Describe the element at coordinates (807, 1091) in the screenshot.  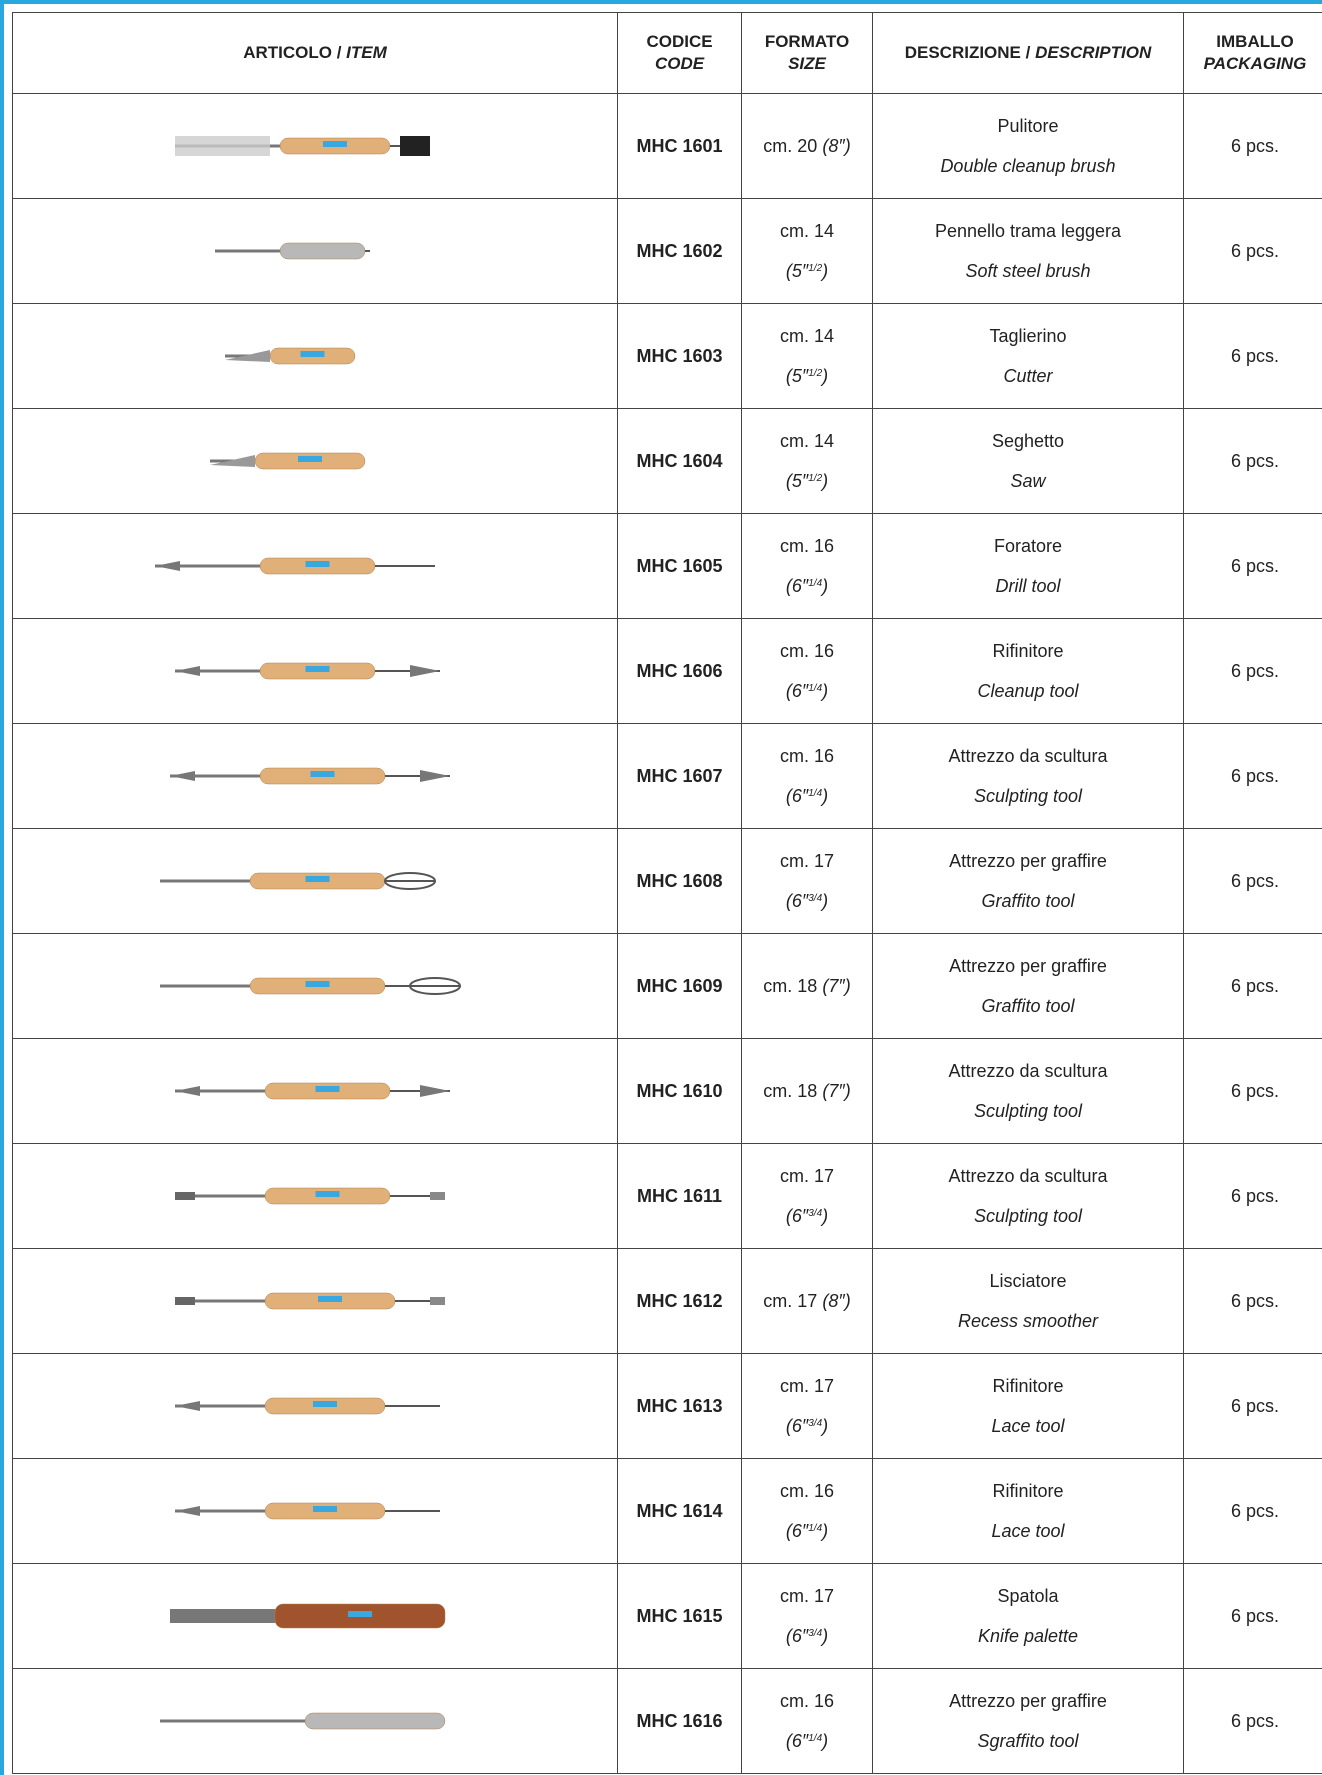
I see `size-cell: cm. 18 (7″)` at that location.